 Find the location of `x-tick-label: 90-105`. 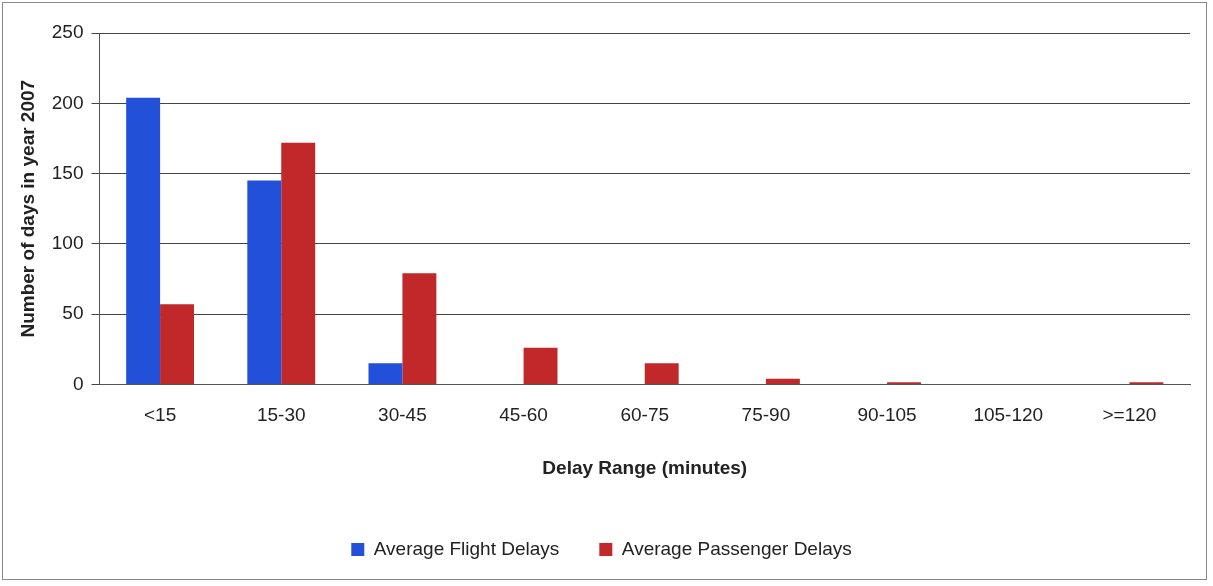

x-tick-label: 90-105 is located at coordinates (887, 415).